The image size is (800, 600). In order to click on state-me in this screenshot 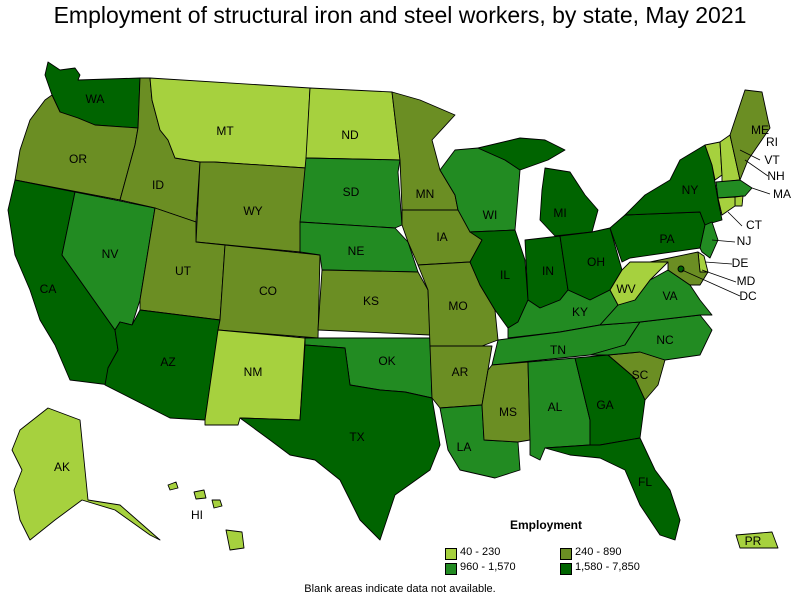, I will do `click(750, 135)`.